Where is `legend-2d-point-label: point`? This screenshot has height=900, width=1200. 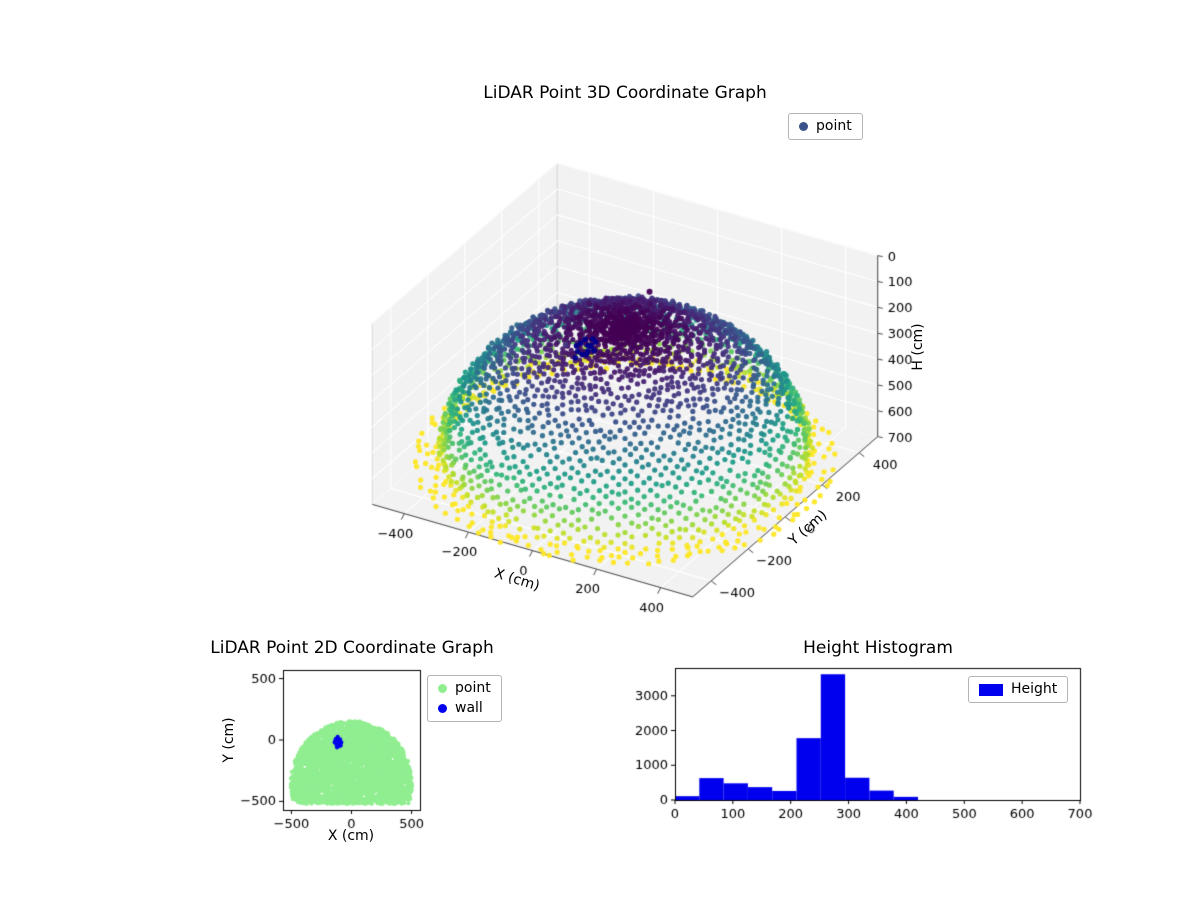 legend-2d-point-label: point is located at coordinates (473, 688).